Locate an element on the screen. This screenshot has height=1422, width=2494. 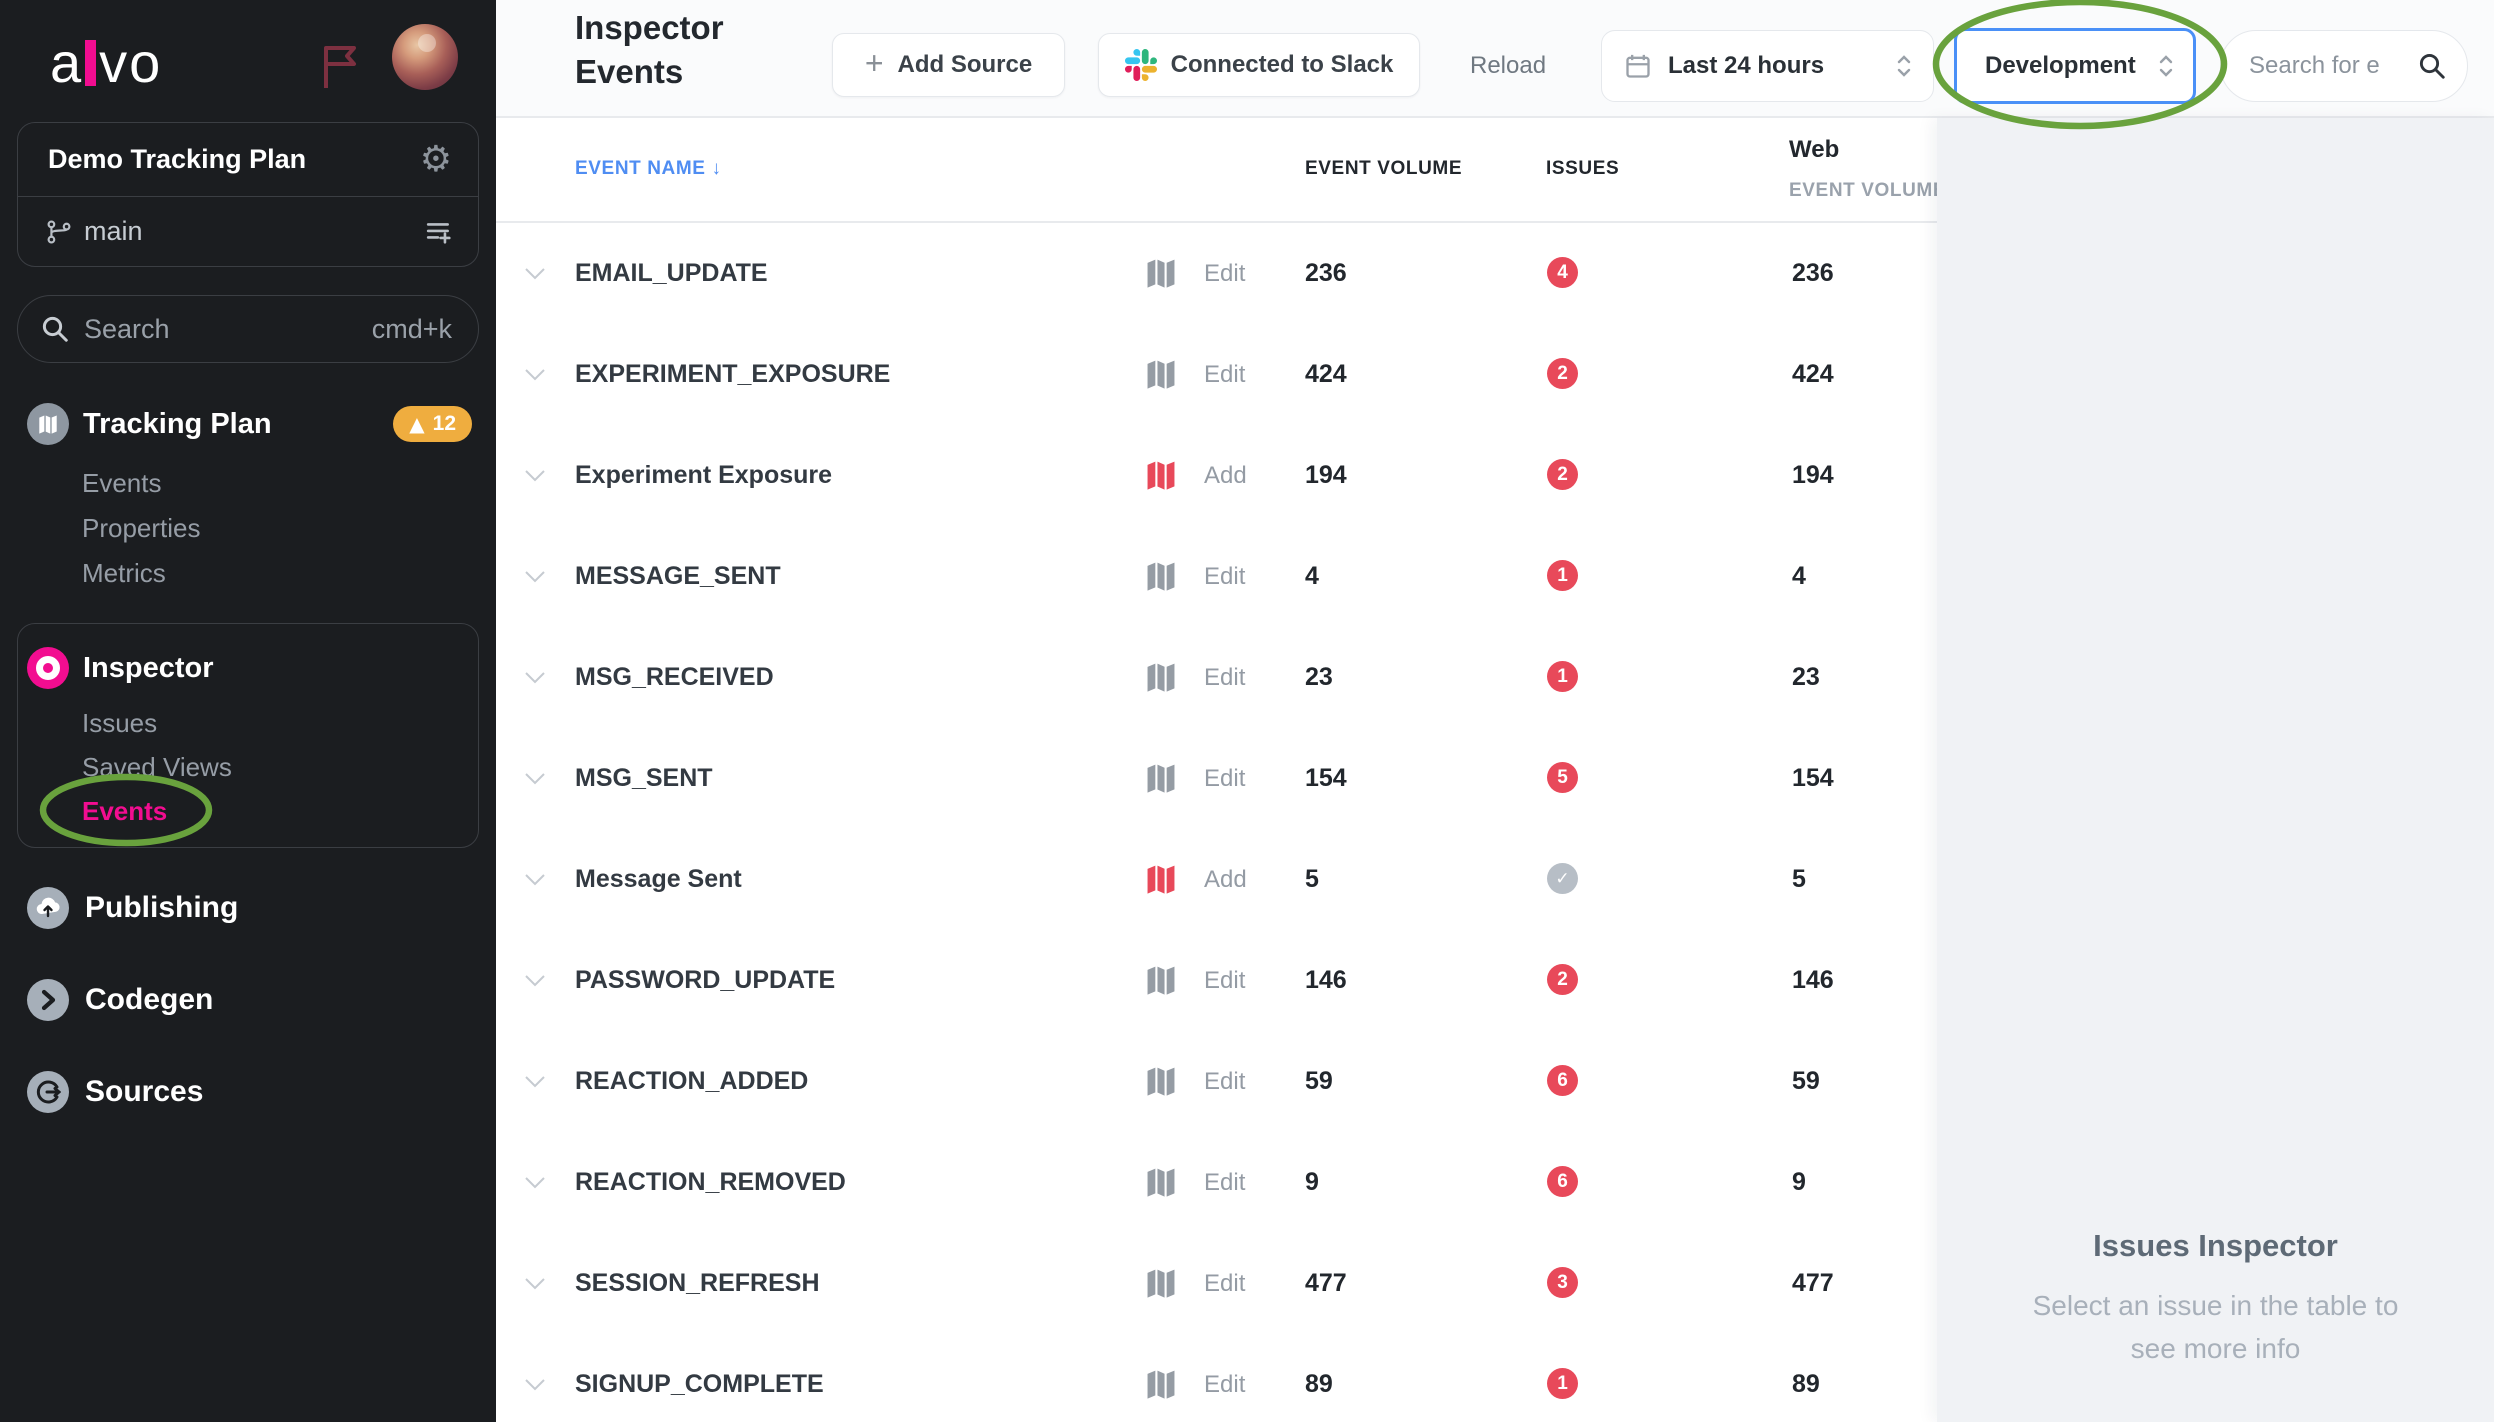
sidebar-item-tracking-plan: Tracking Plan ▲ 12 is located at coordinates (249, 424).